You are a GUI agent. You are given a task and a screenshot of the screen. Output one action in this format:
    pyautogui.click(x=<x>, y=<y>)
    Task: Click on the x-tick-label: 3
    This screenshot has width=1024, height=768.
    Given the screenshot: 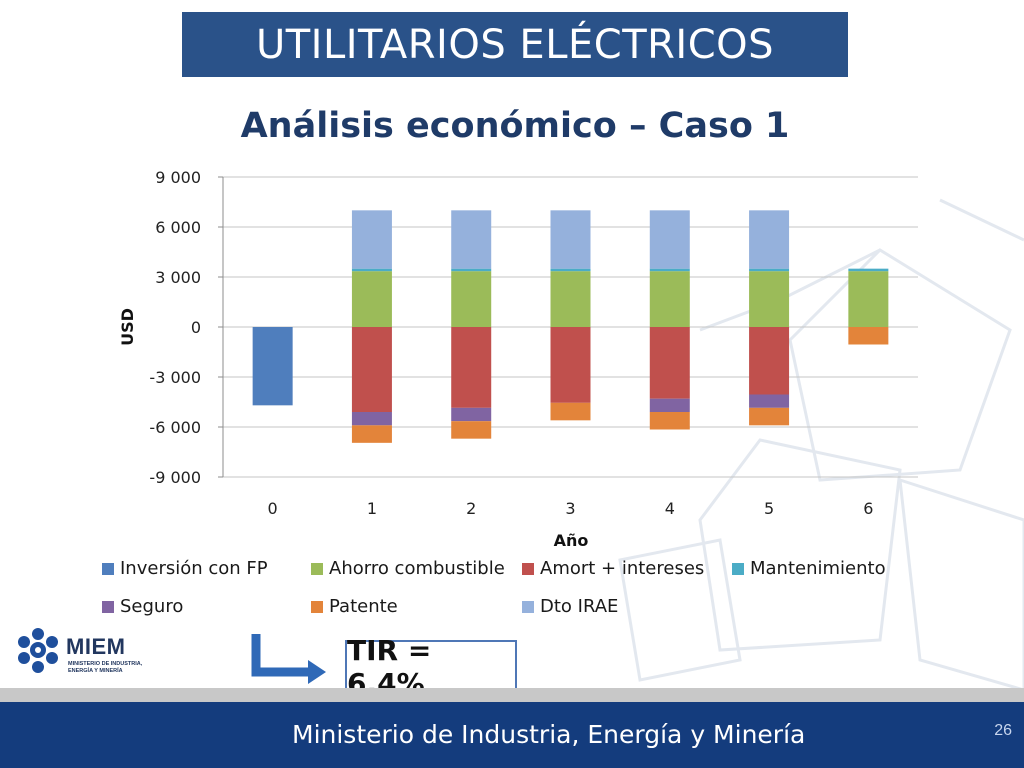 What is the action you would take?
    pyautogui.click(x=570, y=508)
    